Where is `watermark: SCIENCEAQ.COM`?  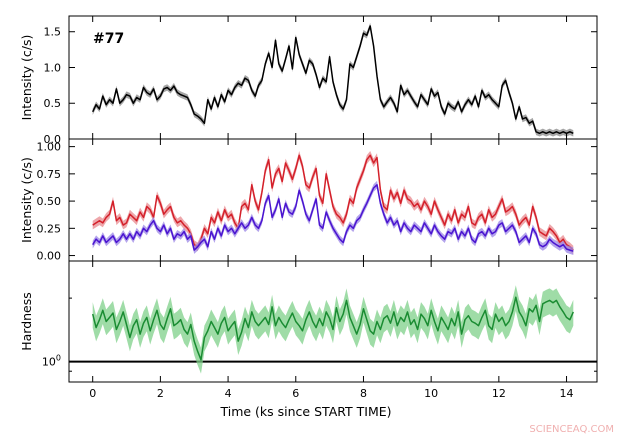 watermark: SCIENCEAQ.COM is located at coordinates (571, 429).